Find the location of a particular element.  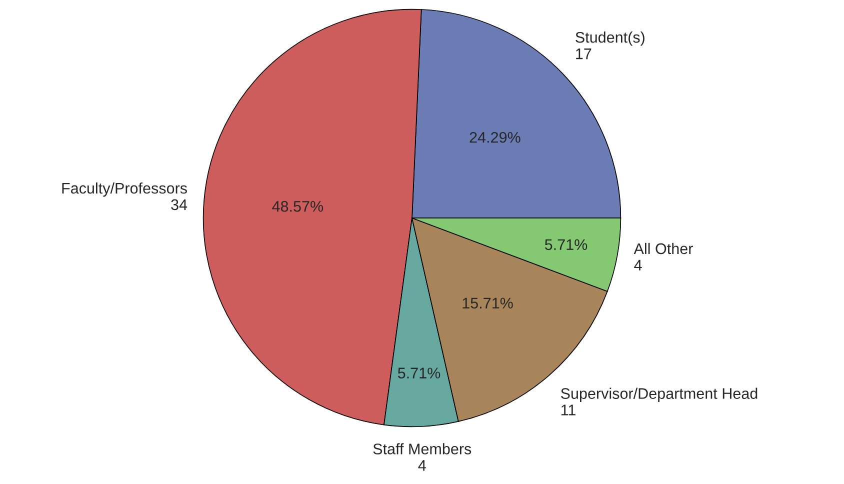

slice-label: Student(s) is located at coordinates (610, 39).